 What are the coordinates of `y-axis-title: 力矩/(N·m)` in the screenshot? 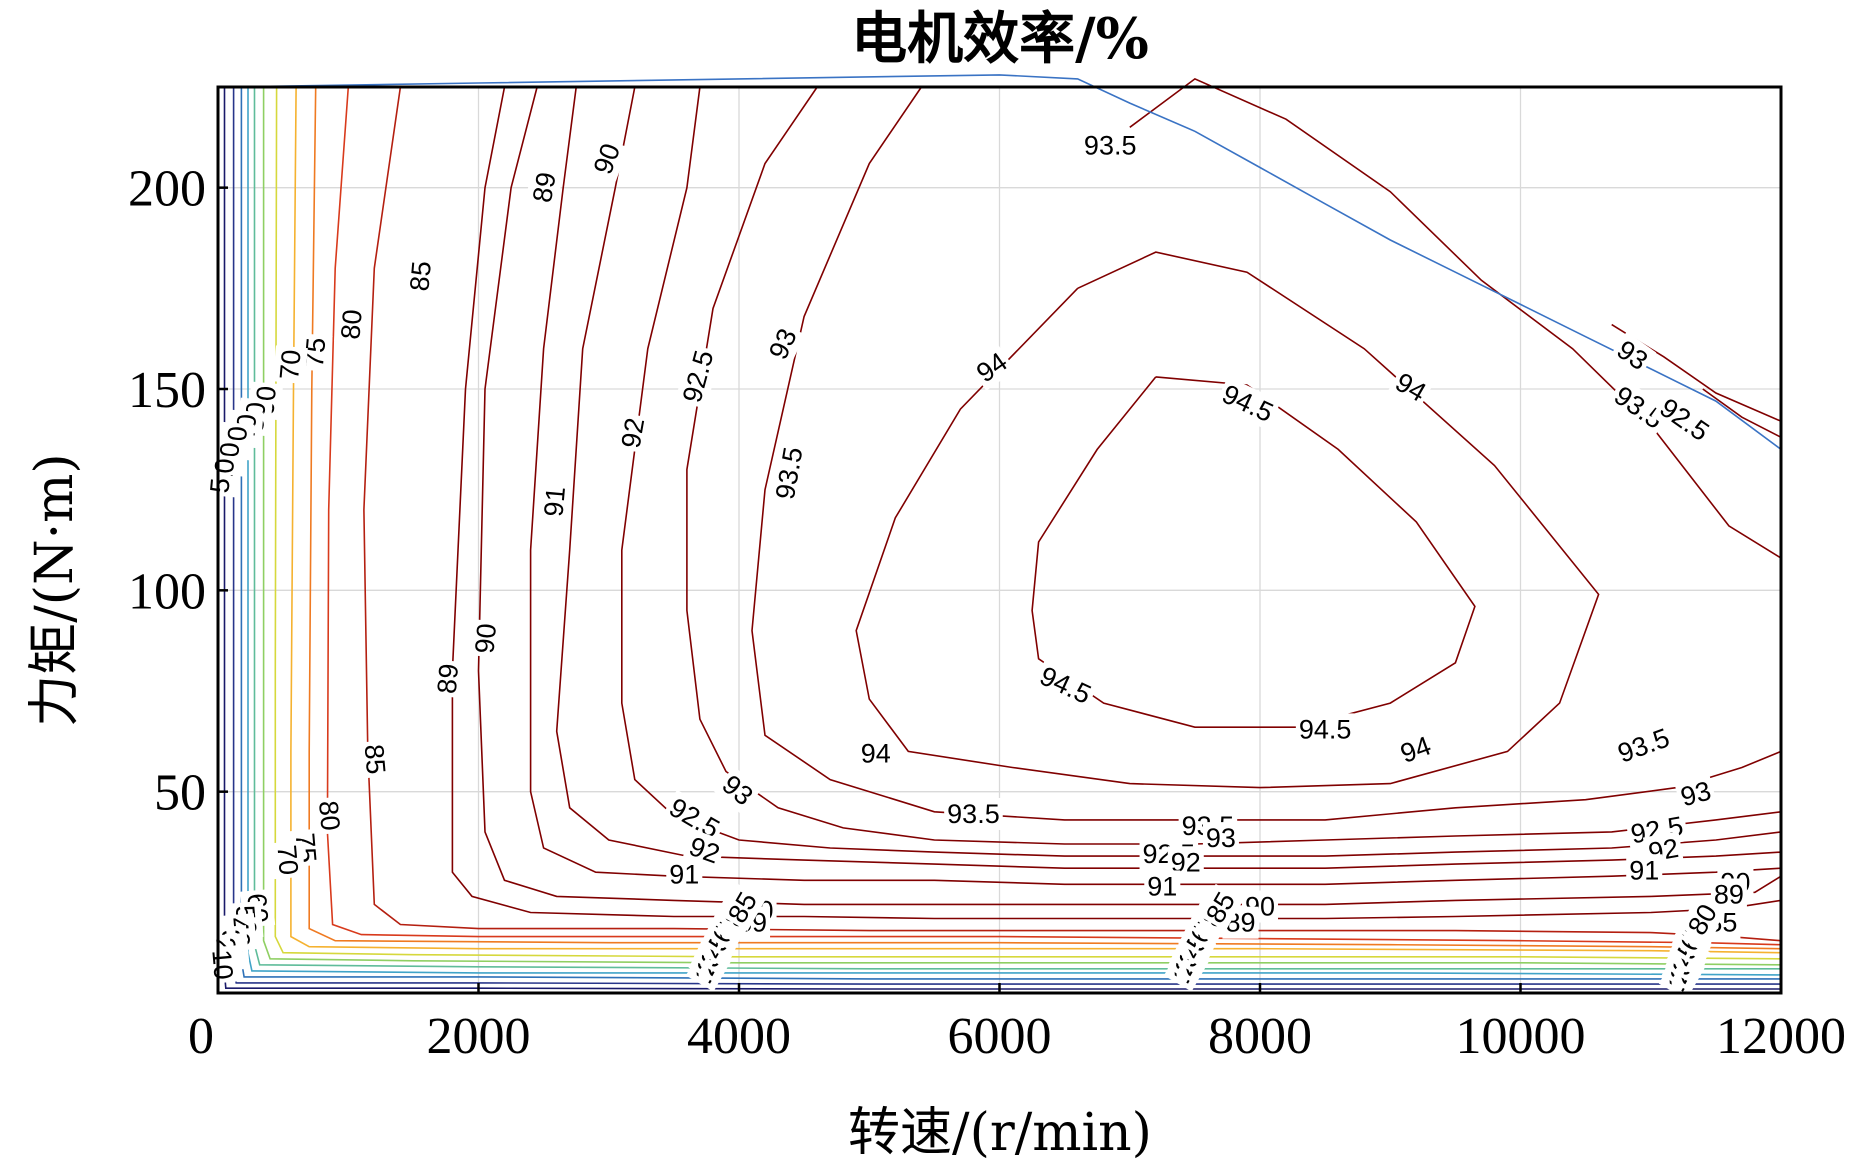 It's located at (55, 589).